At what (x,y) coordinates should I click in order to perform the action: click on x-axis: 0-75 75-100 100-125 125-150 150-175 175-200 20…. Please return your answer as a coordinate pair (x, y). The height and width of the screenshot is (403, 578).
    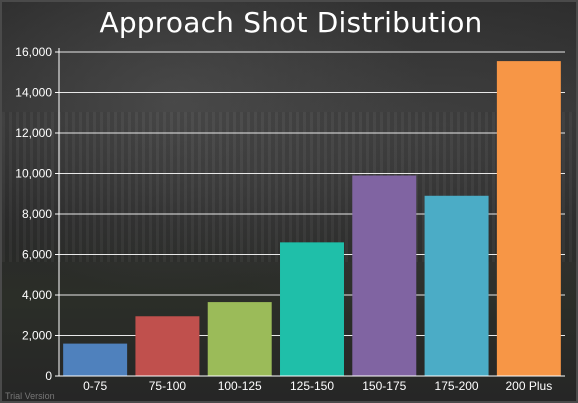
    Looking at the image, I should click on (312, 384).